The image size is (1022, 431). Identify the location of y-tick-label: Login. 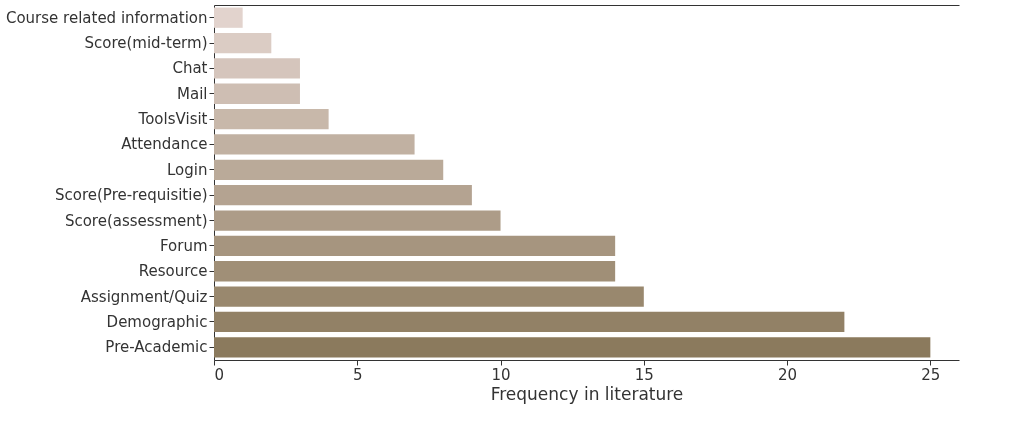
(187, 169).